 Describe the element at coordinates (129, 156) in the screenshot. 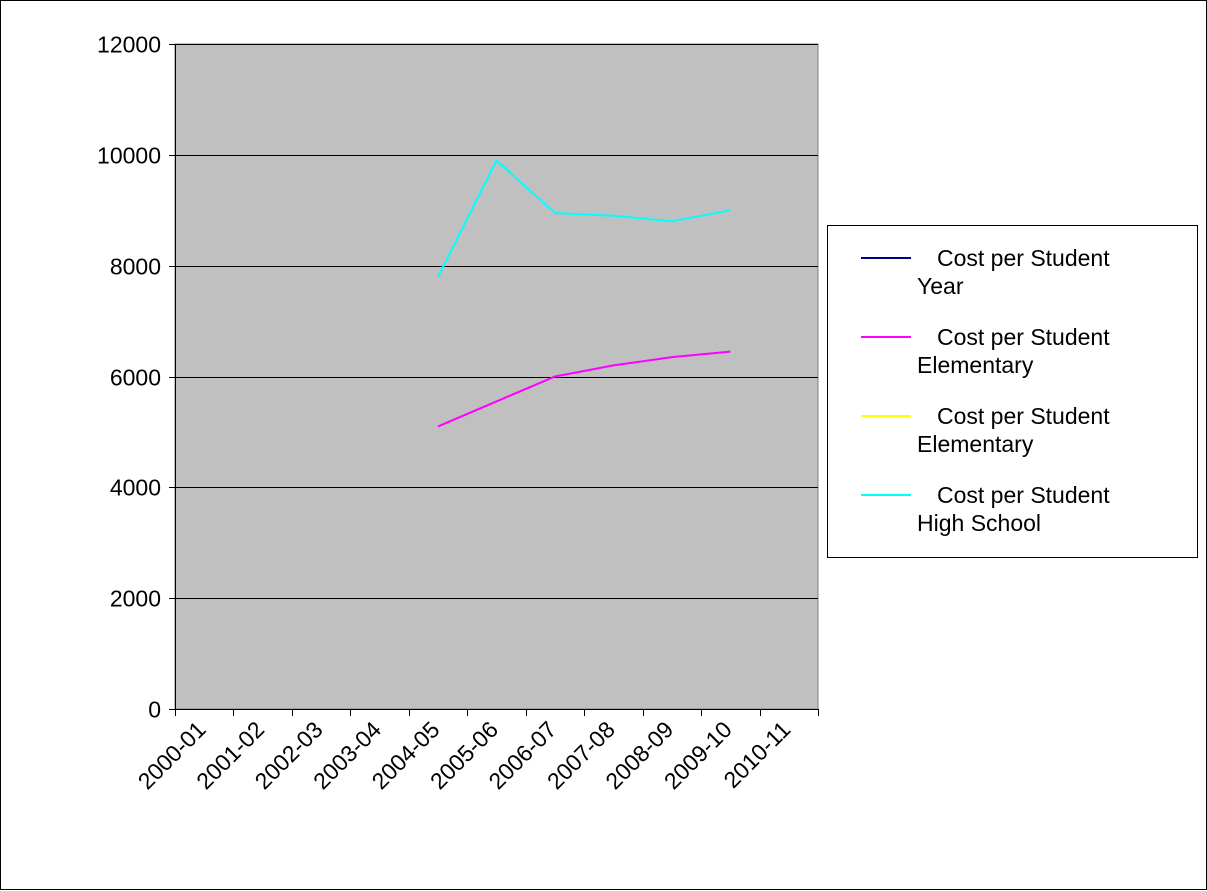

I see `y-tick-label: 10000` at that location.